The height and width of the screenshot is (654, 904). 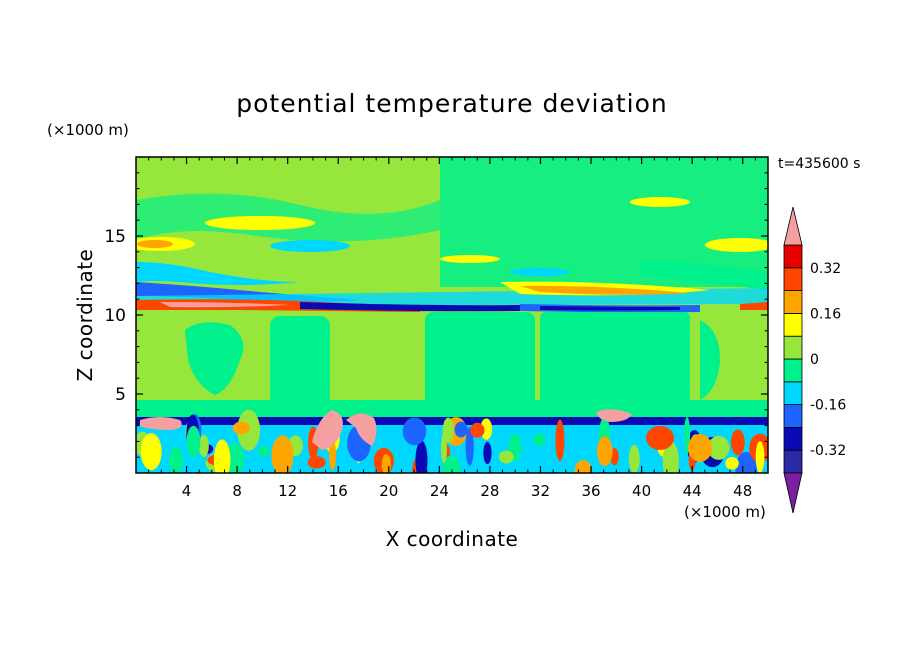 I want to click on mid-col-a, so click(x=214, y=358).